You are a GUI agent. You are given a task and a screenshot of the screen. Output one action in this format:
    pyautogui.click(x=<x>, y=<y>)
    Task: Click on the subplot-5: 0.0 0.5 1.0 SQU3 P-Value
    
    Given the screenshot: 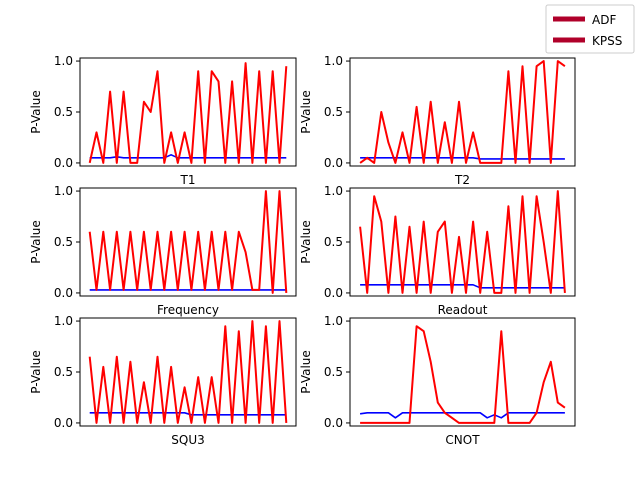 What is the action you would take?
    pyautogui.click(x=163, y=380)
    